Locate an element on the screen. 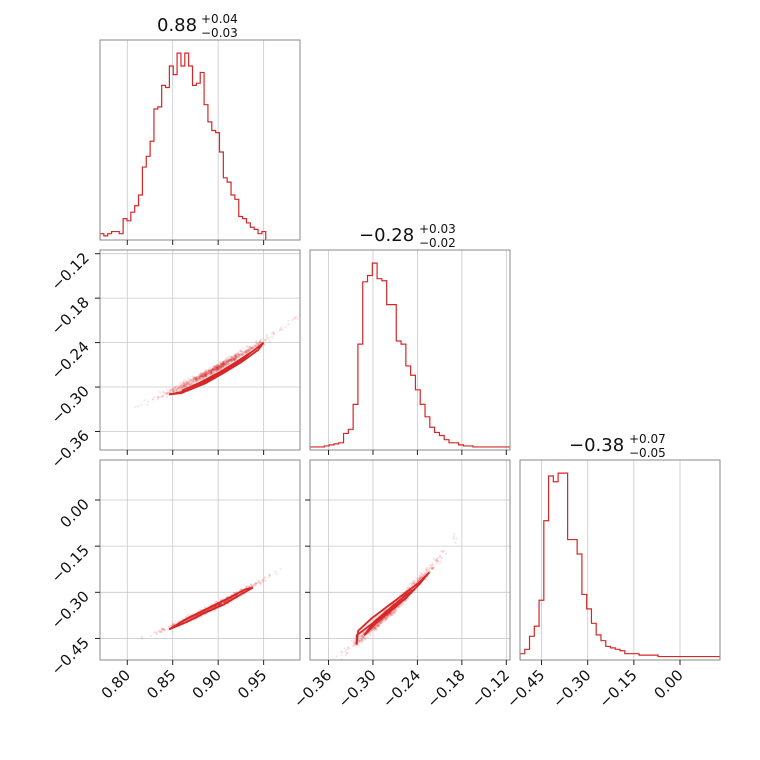 The width and height of the screenshot is (760, 760). title-param-3-upper: +0.07 is located at coordinates (647, 439).